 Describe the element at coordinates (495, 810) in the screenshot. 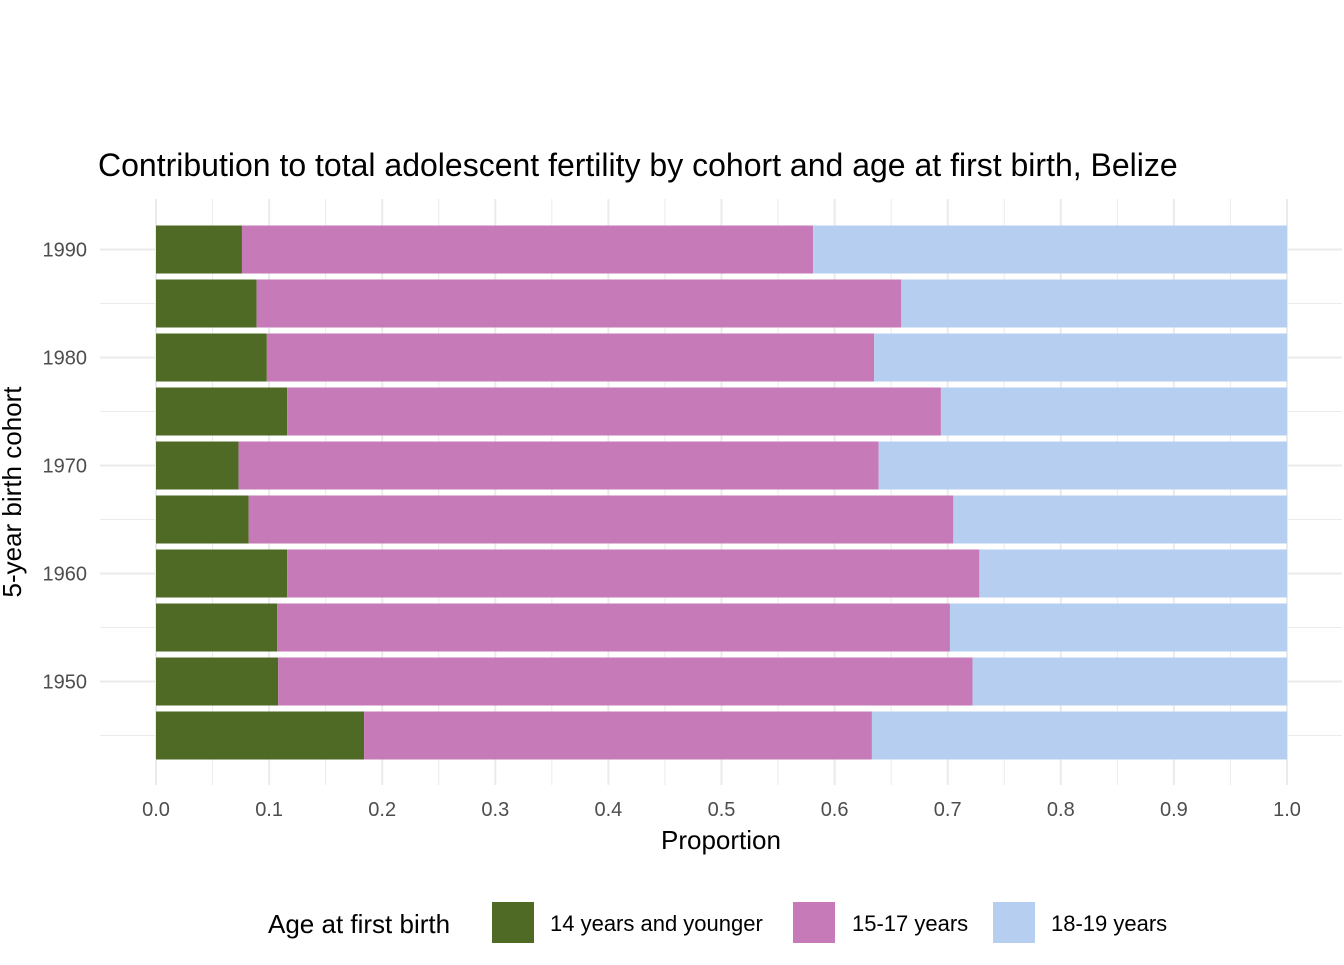

I see `x-tick-label: 0.3` at that location.